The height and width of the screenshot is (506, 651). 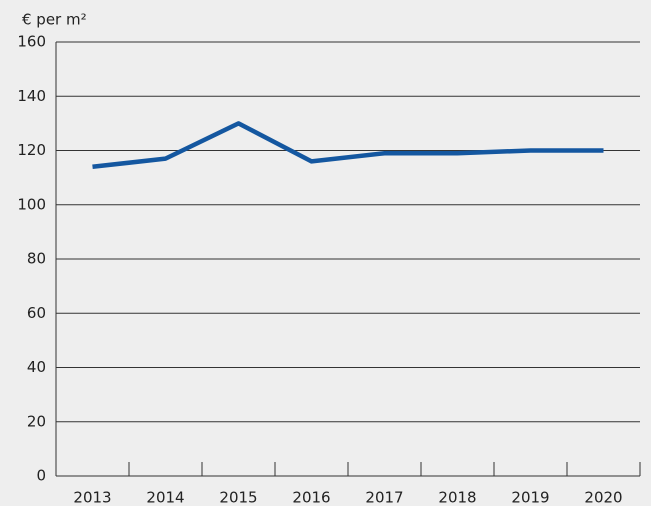 I want to click on y-axis-label: € per m², so click(x=54, y=20).